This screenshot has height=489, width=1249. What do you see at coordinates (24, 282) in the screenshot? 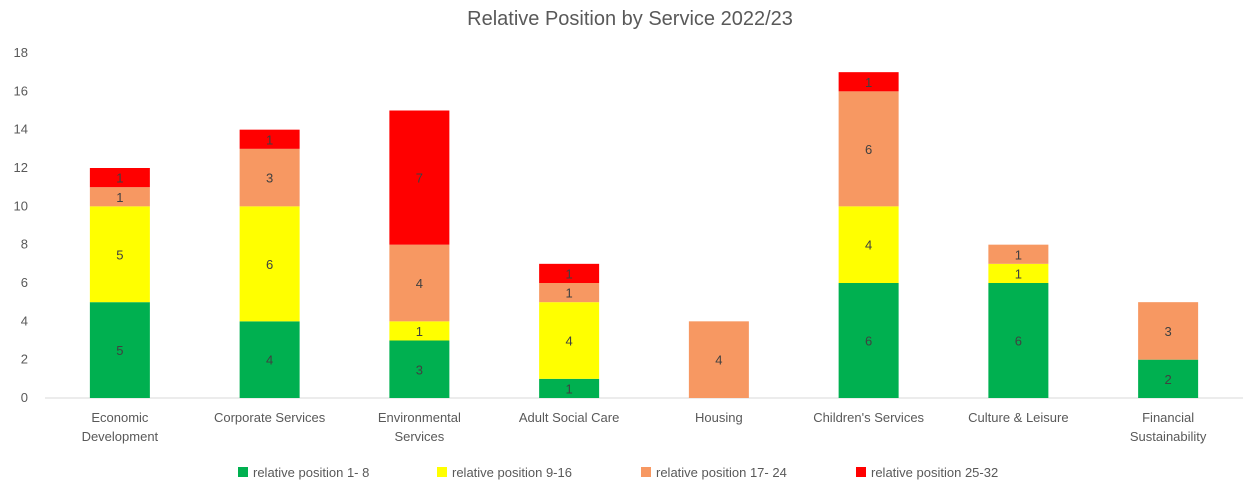
I see `y-tick-label: 6` at bounding box center [24, 282].